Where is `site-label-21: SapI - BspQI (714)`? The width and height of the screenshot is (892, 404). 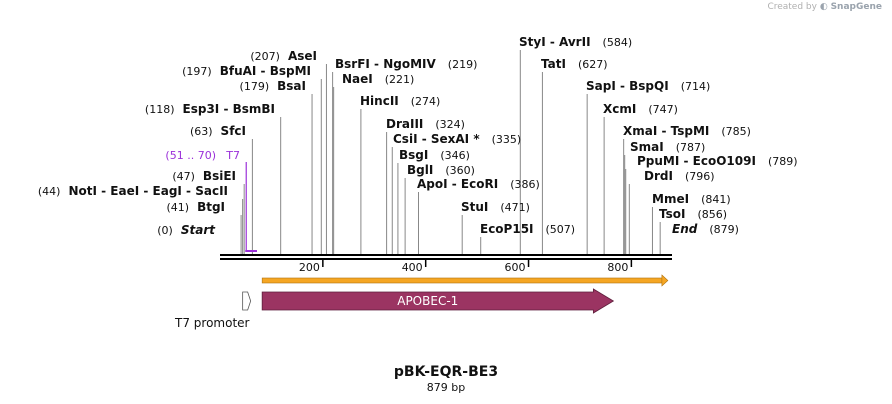 site-label-21: SapI - BspQI (714) is located at coordinates (648, 86).